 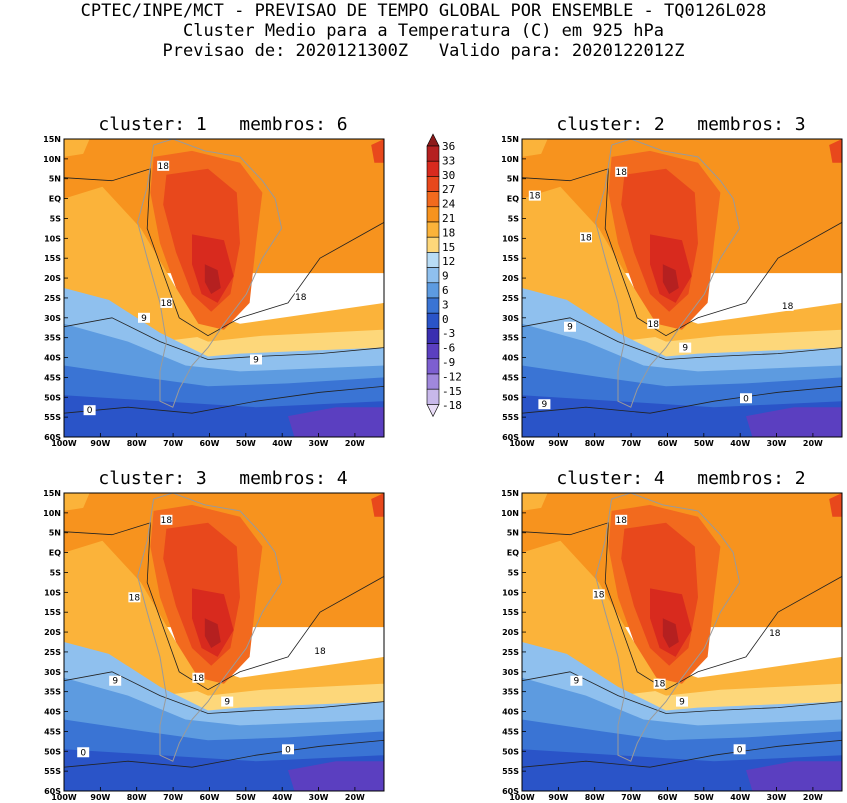 What do you see at coordinates (535, 148) in the screenshot?
I see `temp-band-nw` at bounding box center [535, 148].